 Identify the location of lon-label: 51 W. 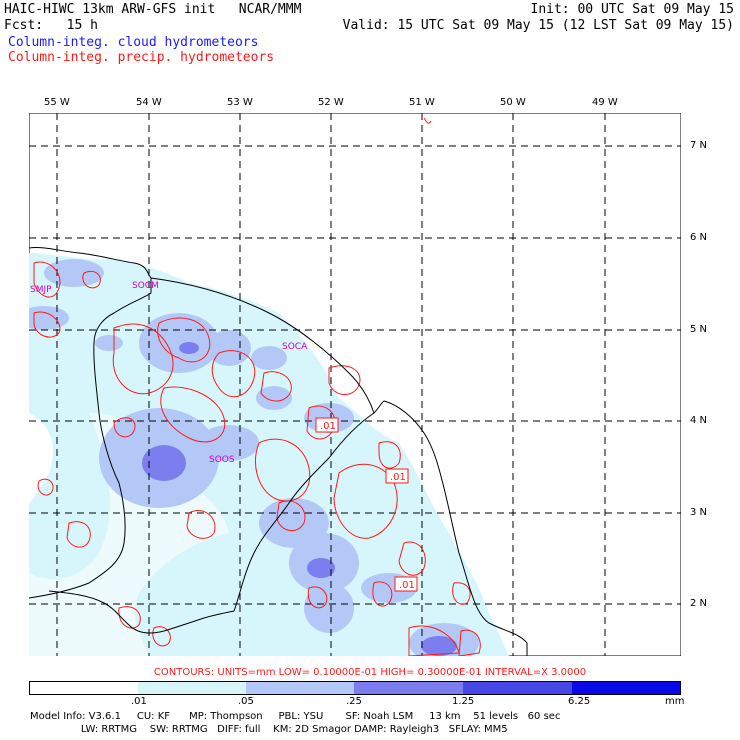
(422, 102).